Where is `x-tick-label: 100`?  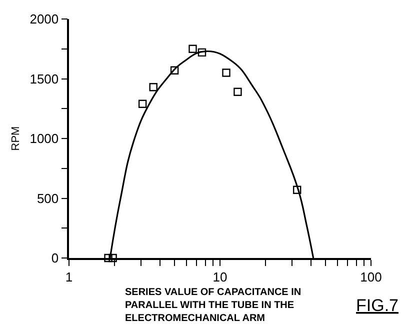
x-tick-label: 100 is located at coordinates (371, 276).